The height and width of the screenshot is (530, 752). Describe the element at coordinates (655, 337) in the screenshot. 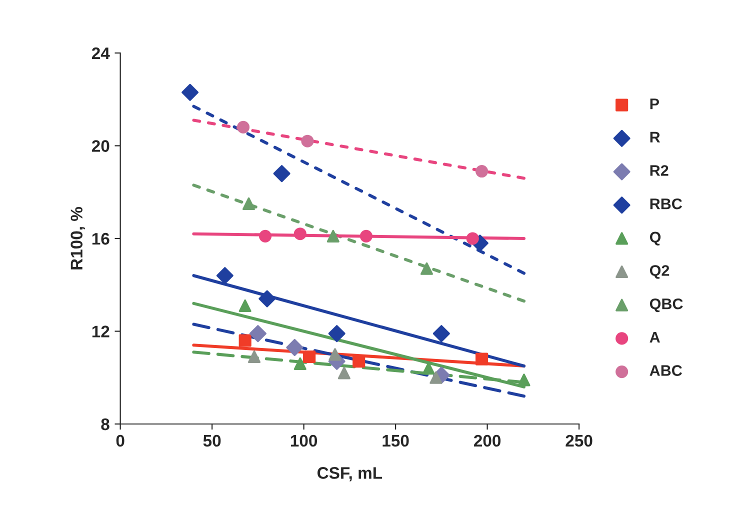

I see `legend-label: A` at that location.